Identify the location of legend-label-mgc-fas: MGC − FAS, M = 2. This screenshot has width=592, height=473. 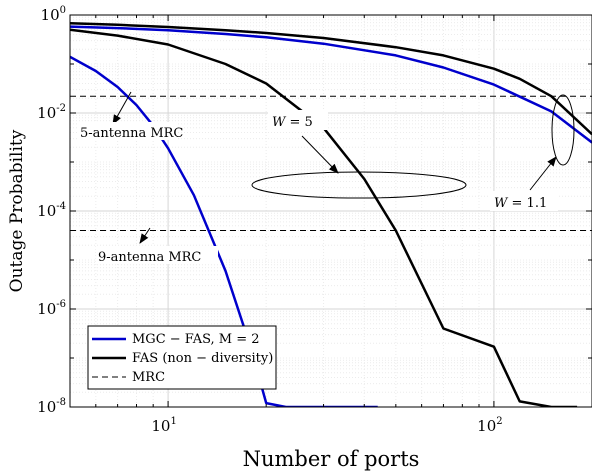
(196, 339).